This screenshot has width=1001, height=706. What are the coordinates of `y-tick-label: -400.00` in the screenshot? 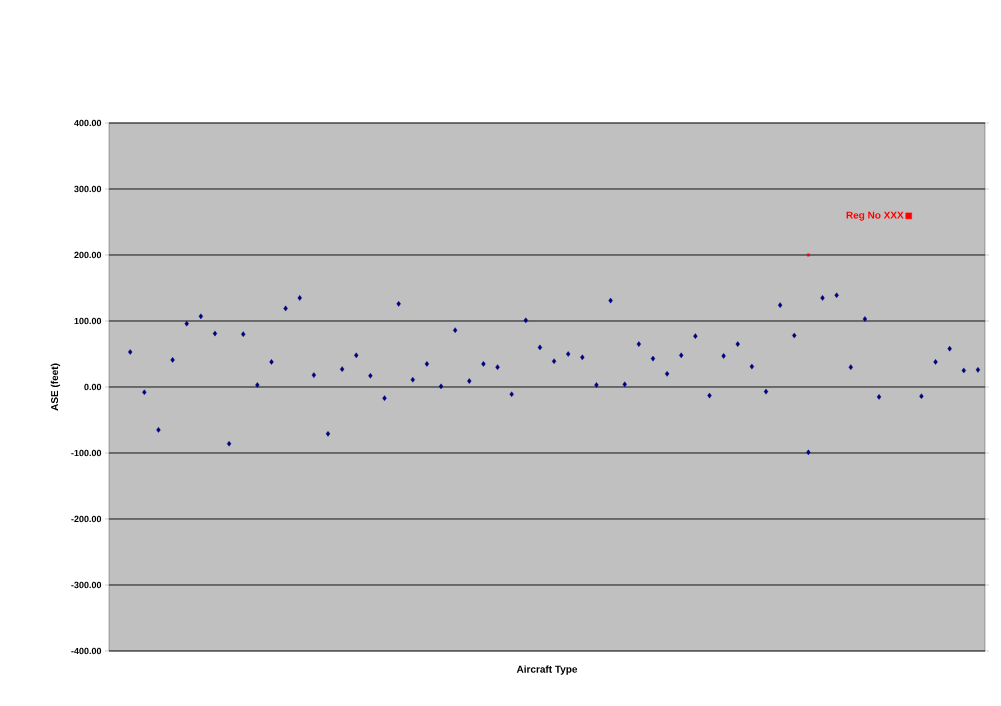 It's located at (86, 651).